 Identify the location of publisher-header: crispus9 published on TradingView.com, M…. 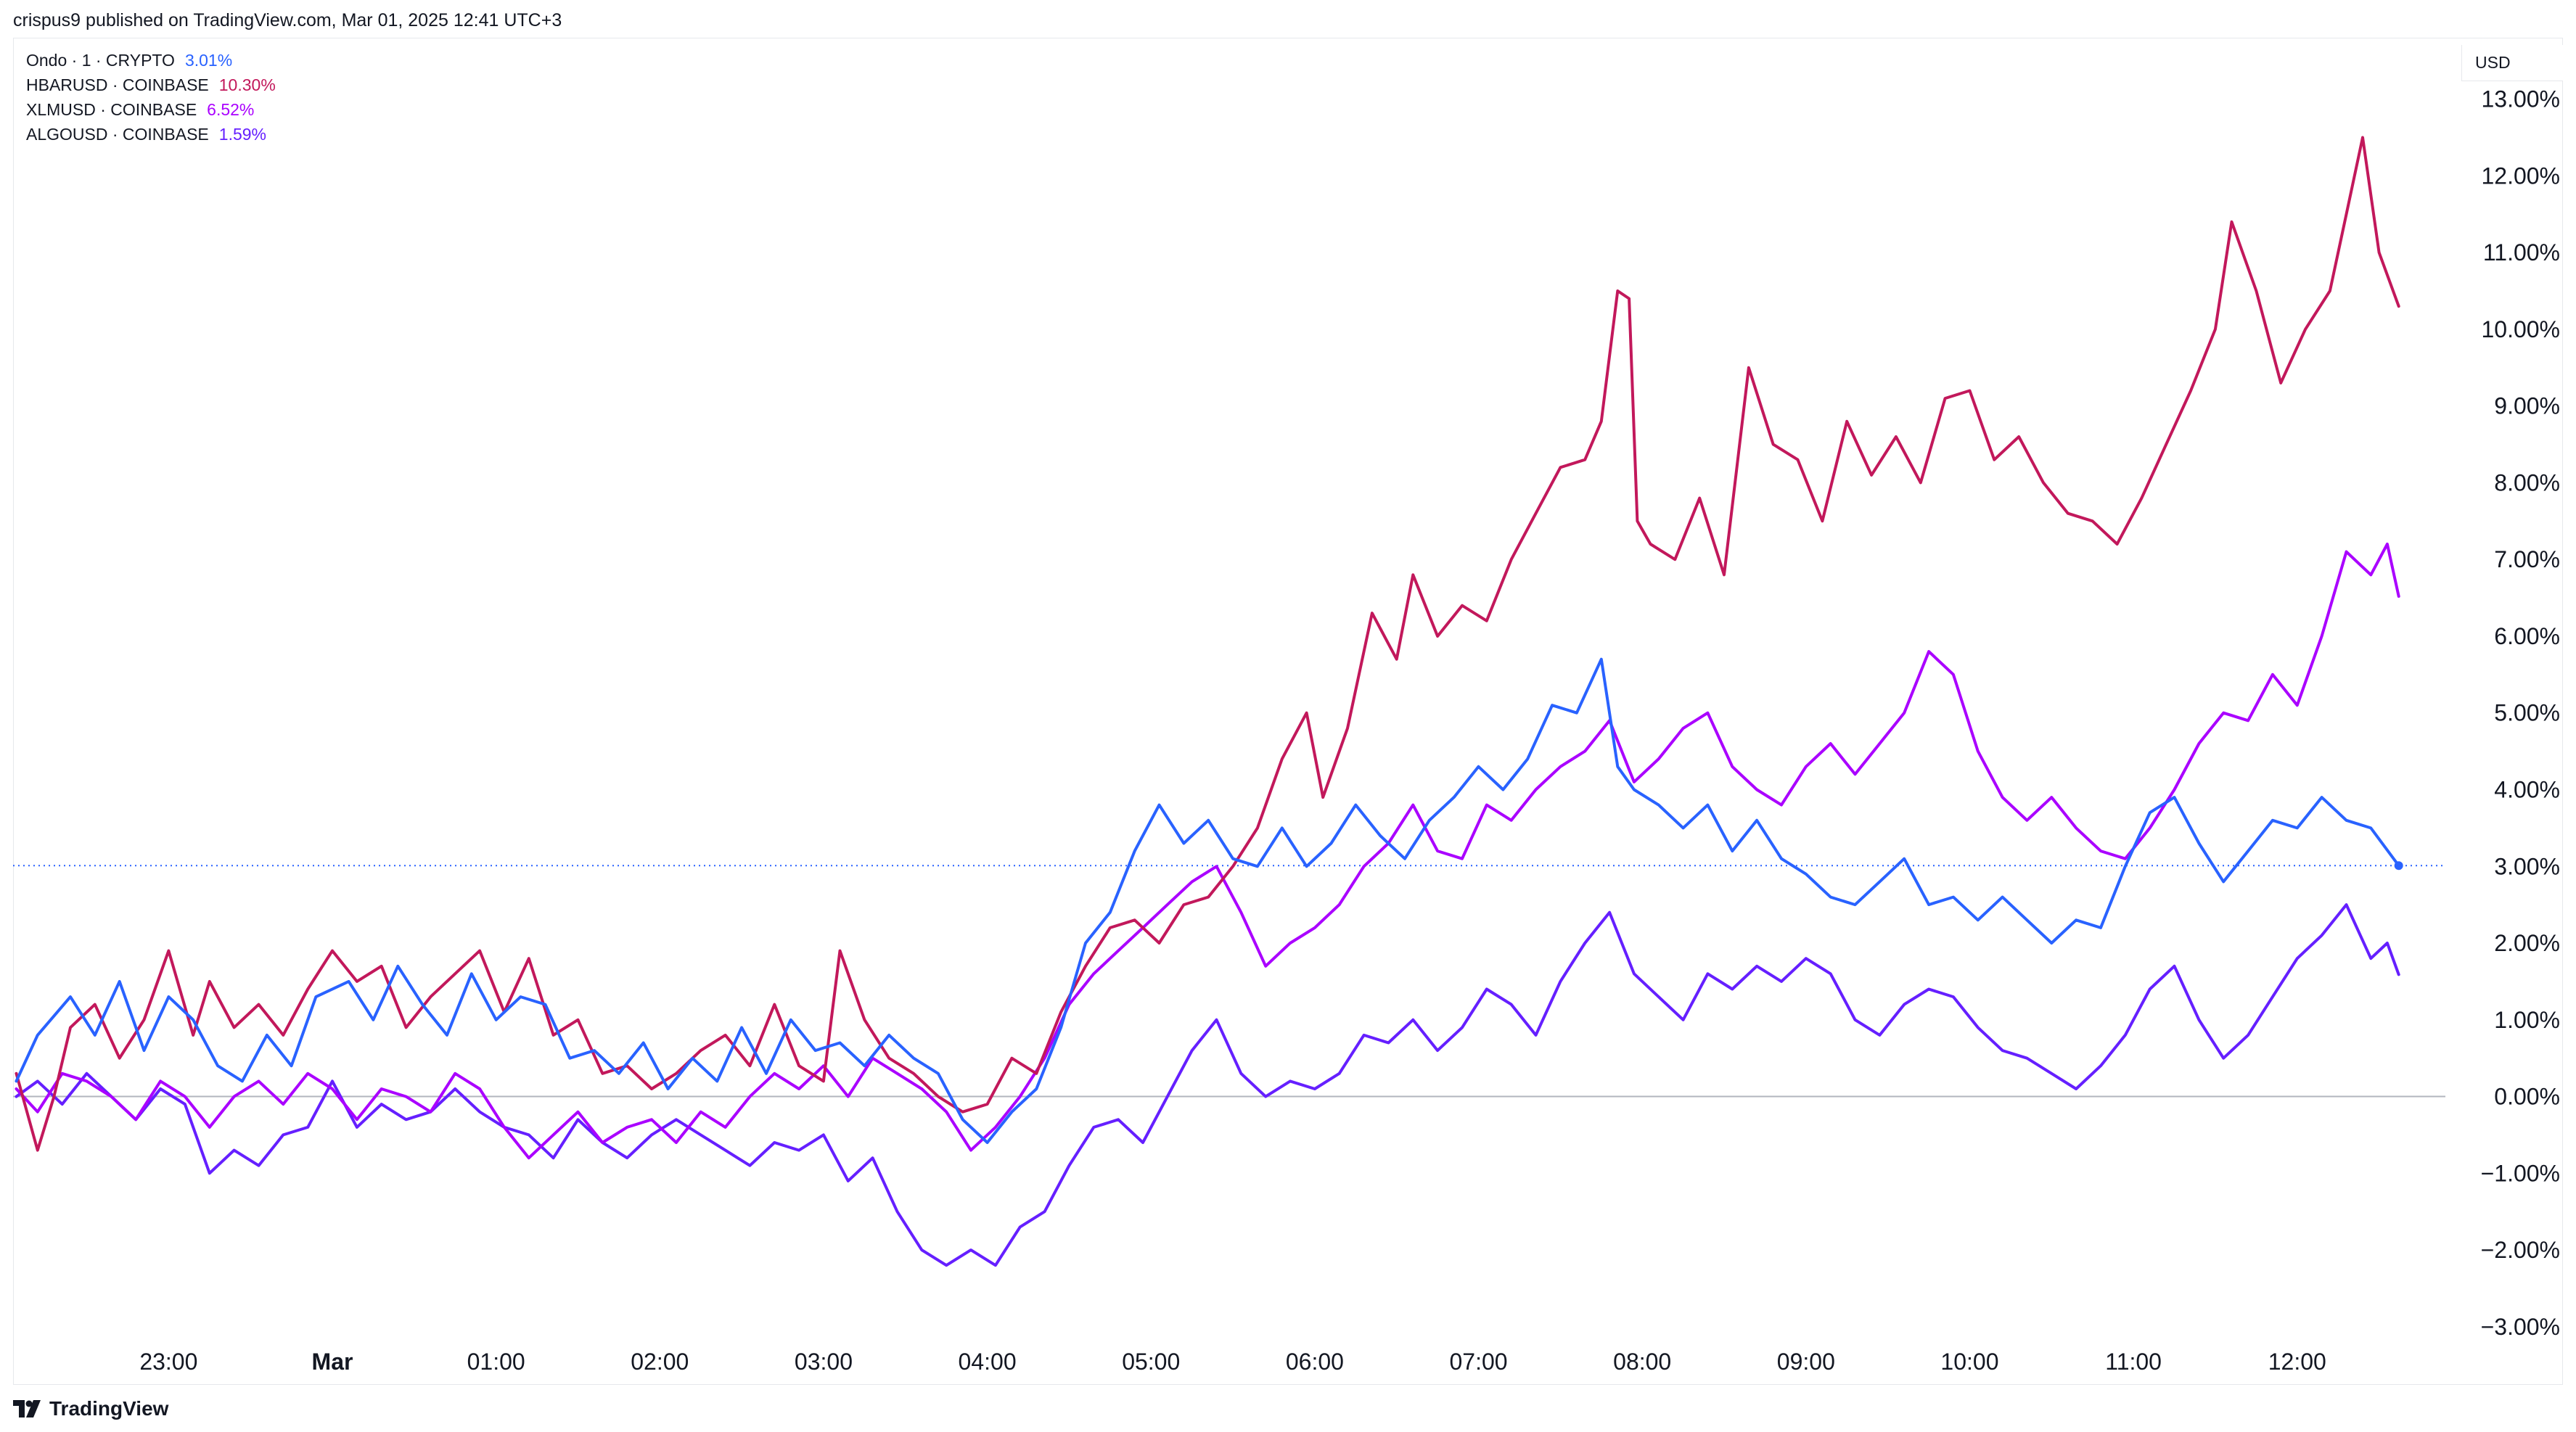
(287, 20).